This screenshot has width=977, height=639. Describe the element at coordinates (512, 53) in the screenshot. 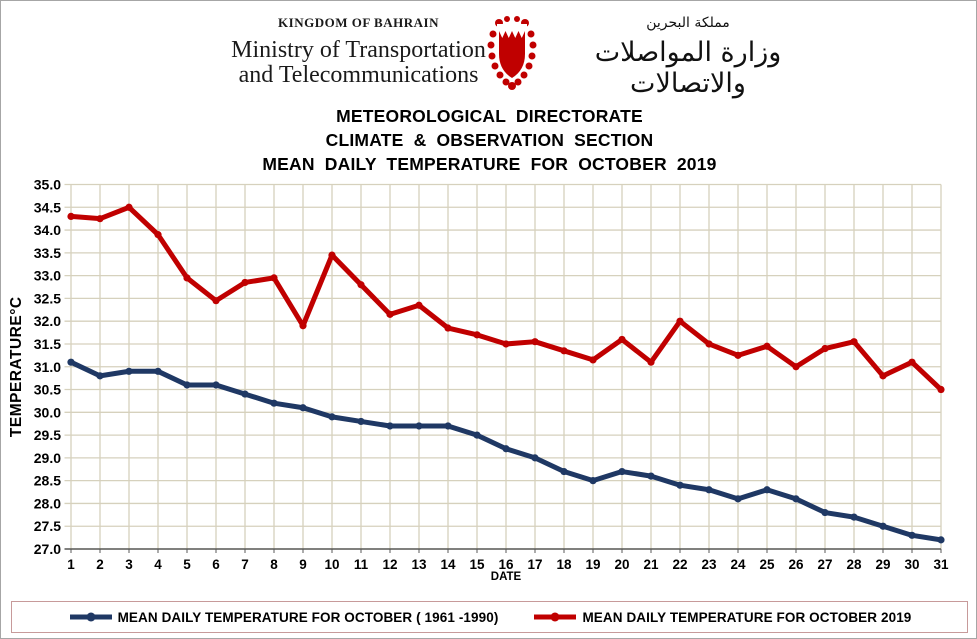

I see `bahrain-coat-of-arms-icon` at that location.